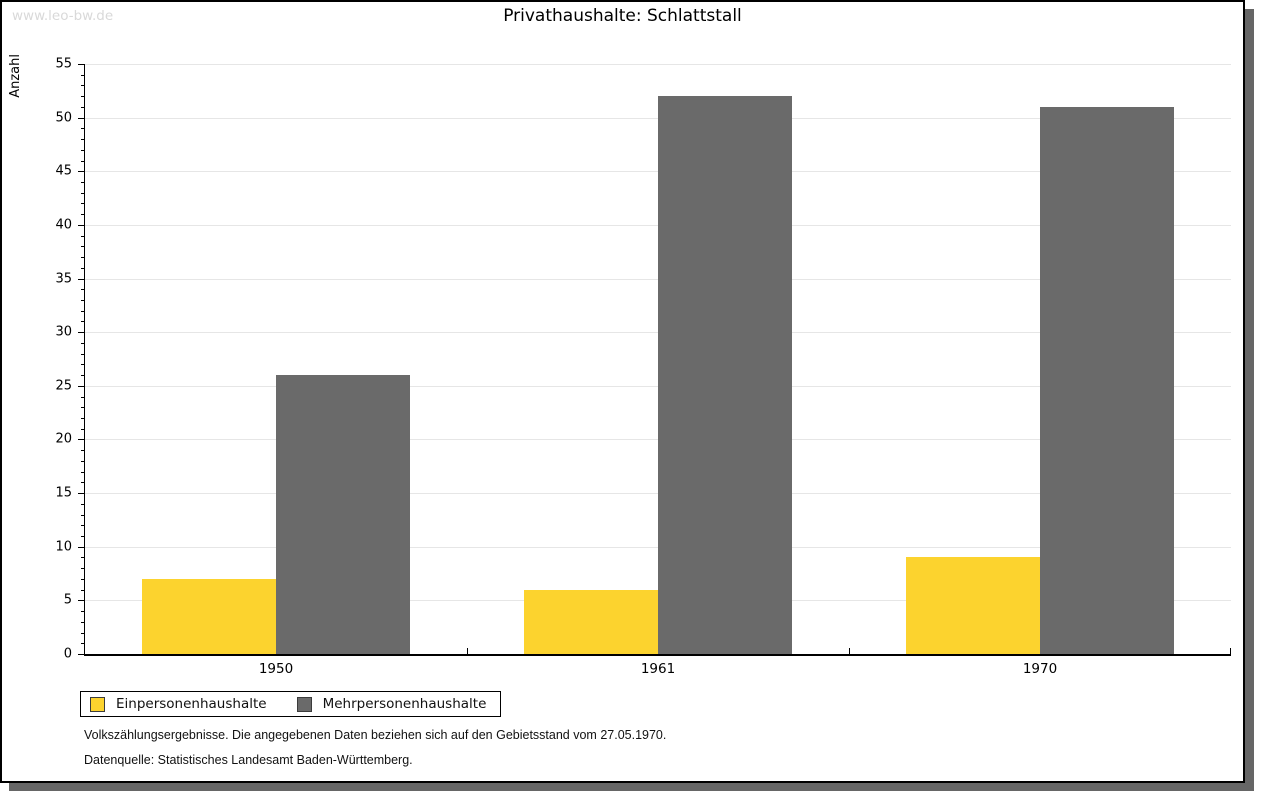 Image resolution: width=1280 pixels, height=791 pixels. What do you see at coordinates (67, 600) in the screenshot?
I see `y-tick-label-5: 5` at bounding box center [67, 600].